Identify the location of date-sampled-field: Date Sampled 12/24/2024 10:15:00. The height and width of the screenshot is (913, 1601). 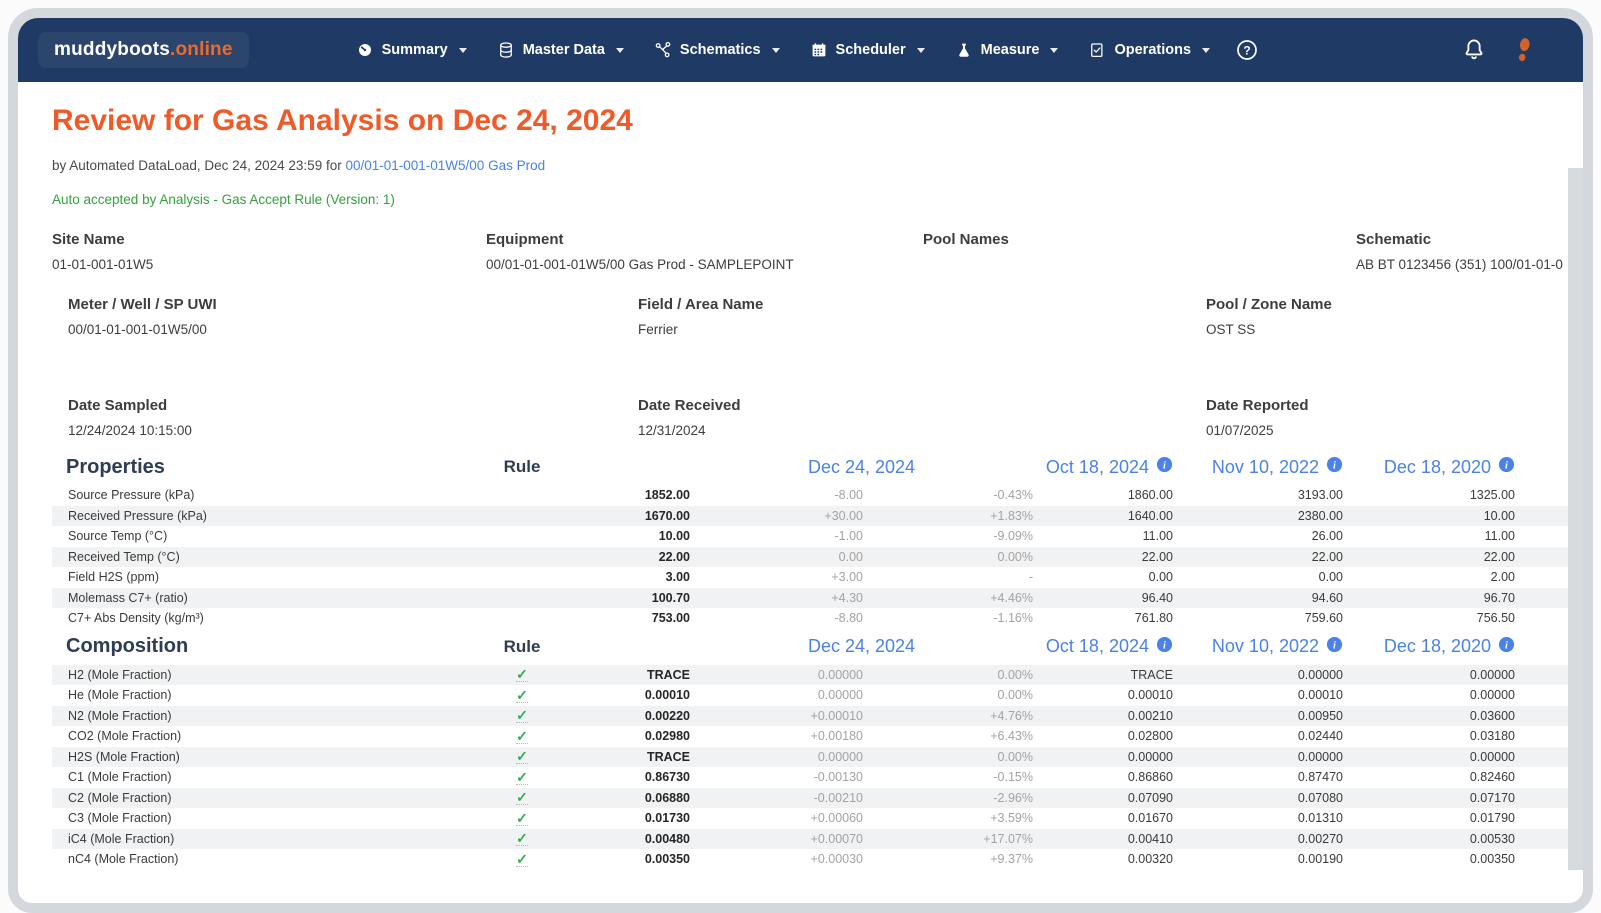
(130, 417).